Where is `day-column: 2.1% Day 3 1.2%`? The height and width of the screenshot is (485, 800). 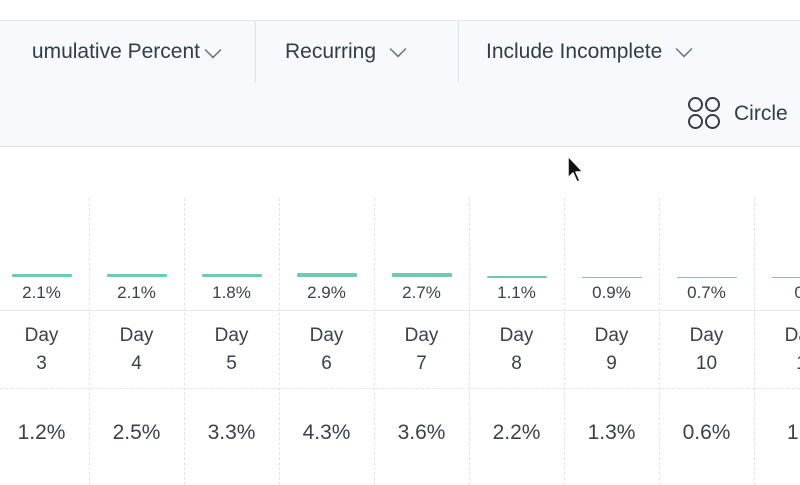 day-column: 2.1% Day 3 1.2% is located at coordinates (44, 341).